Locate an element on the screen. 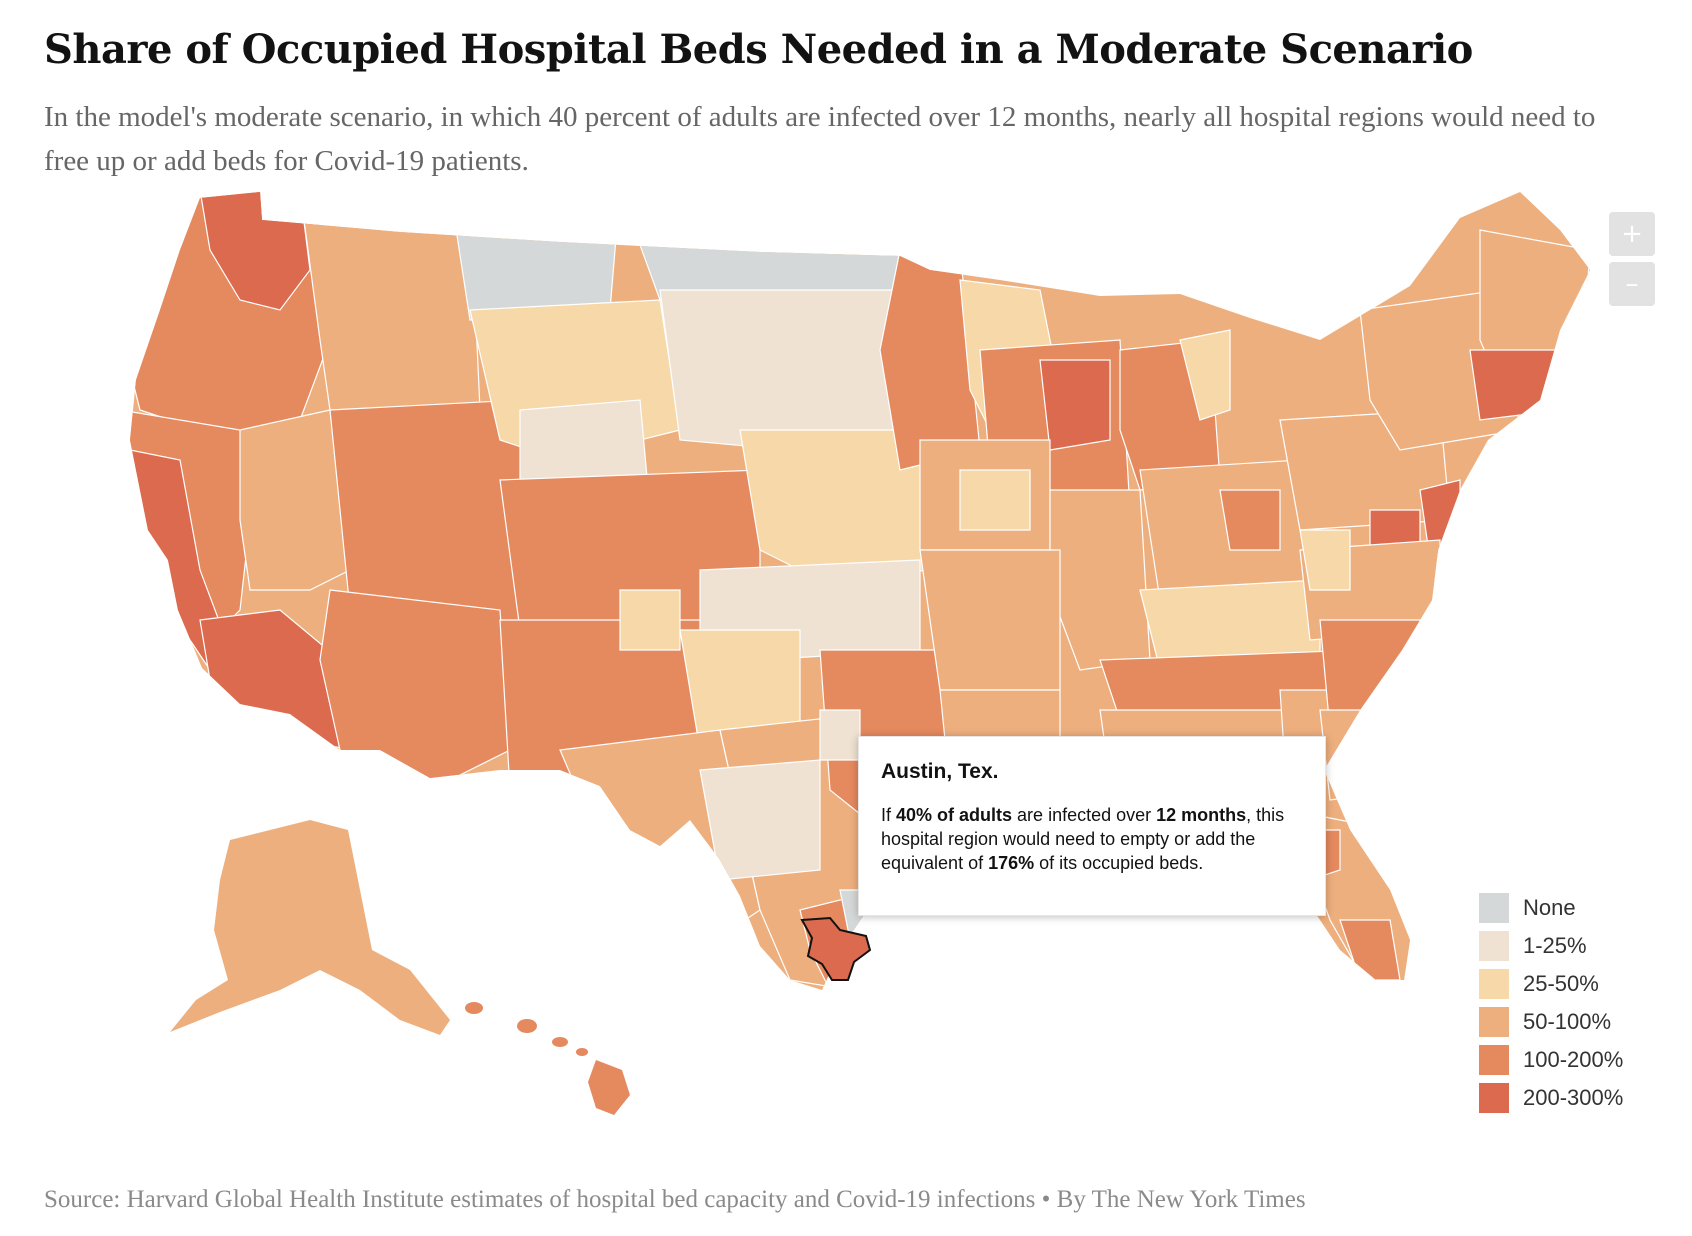 The height and width of the screenshot is (1236, 1692). zoom-in-button: + is located at coordinates (1632, 234).